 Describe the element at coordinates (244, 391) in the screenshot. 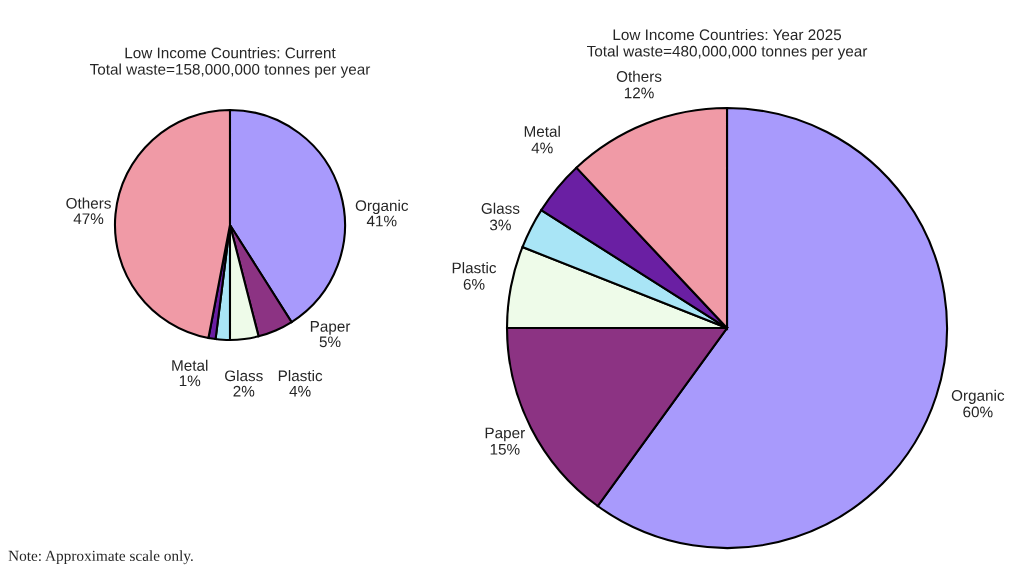

I see `data-label: 2%` at that location.